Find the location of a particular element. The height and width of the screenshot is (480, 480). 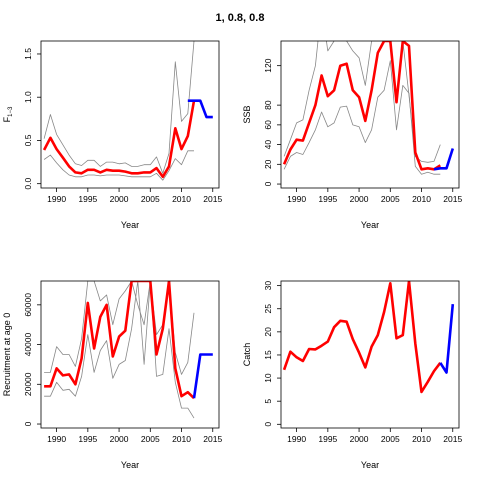

y-tick-label: 40000 is located at coordinates (28, 344).